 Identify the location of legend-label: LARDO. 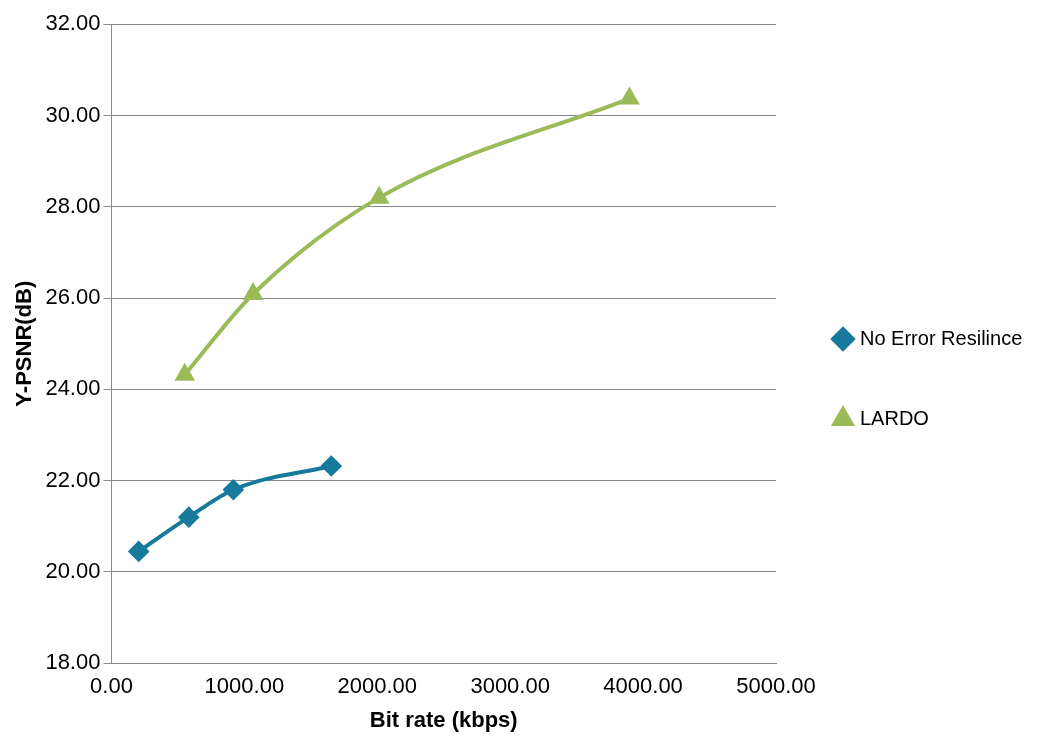
(894, 417).